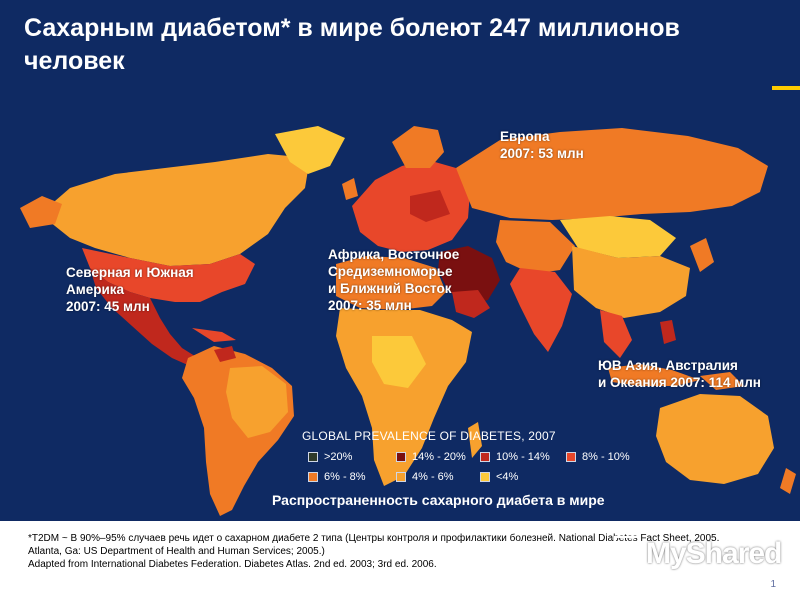 The image size is (800, 600). I want to click on legend-label: 4% - 6%, so click(433, 477).